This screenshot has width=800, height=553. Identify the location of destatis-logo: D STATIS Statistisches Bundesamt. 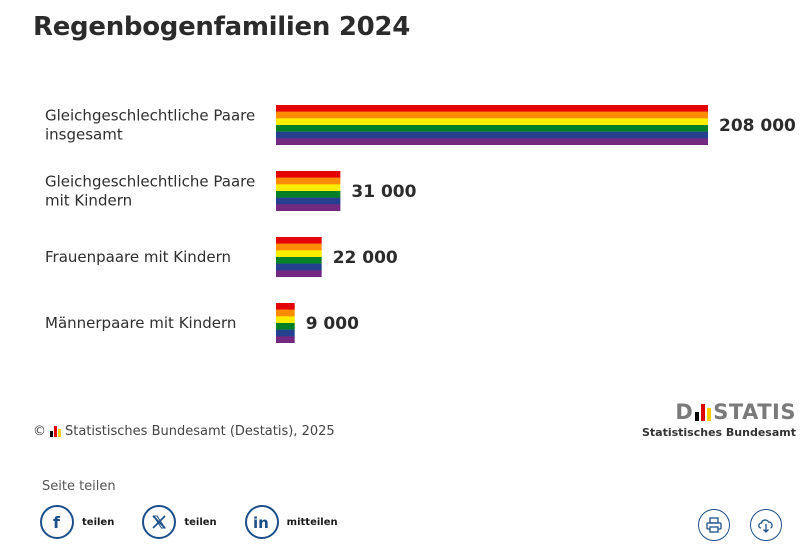
(719, 419).